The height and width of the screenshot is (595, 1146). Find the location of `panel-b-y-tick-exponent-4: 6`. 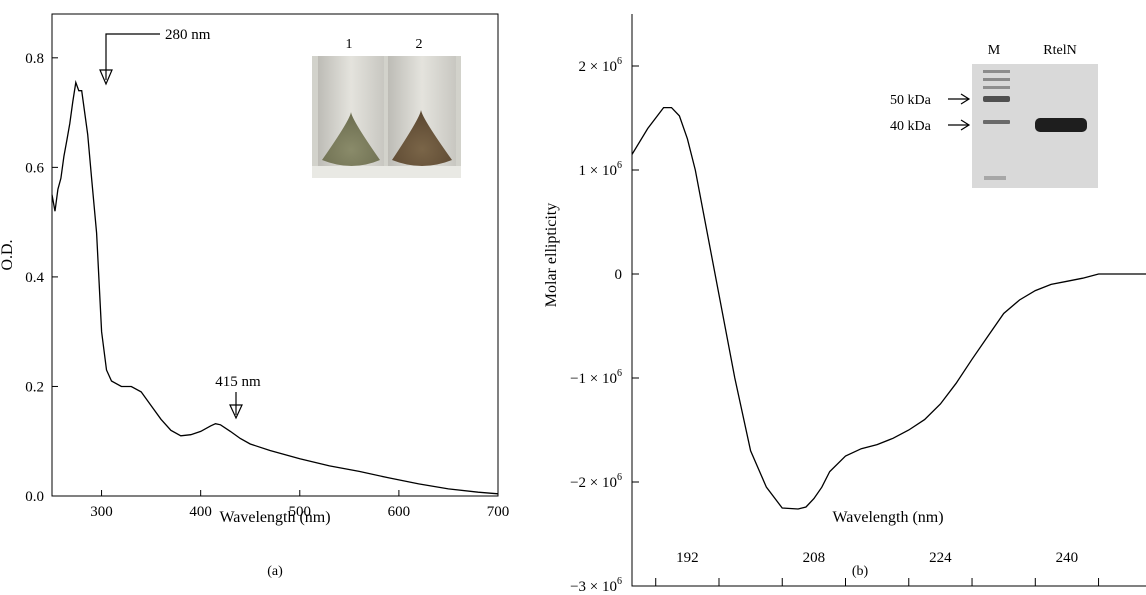

panel-b-y-tick-exponent-4: 6 is located at coordinates (619, 165).